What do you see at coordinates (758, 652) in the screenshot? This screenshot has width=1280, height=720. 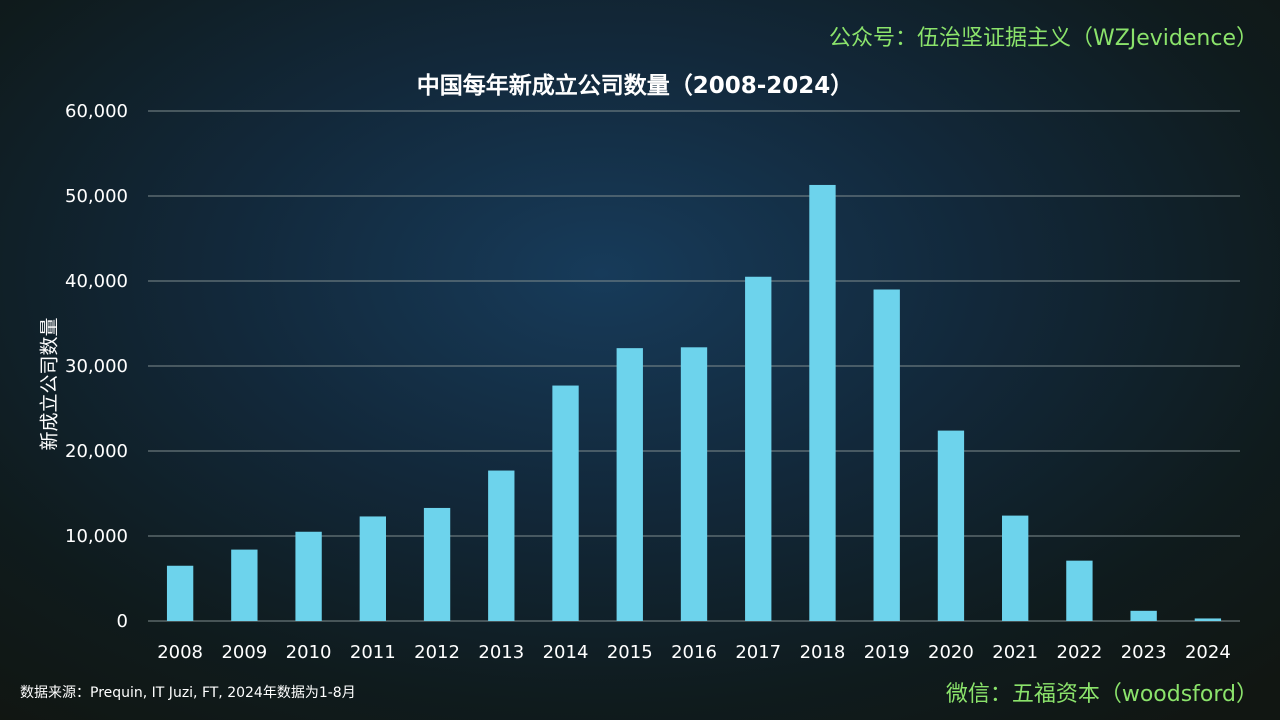 I see `x-tick-label: 2017` at bounding box center [758, 652].